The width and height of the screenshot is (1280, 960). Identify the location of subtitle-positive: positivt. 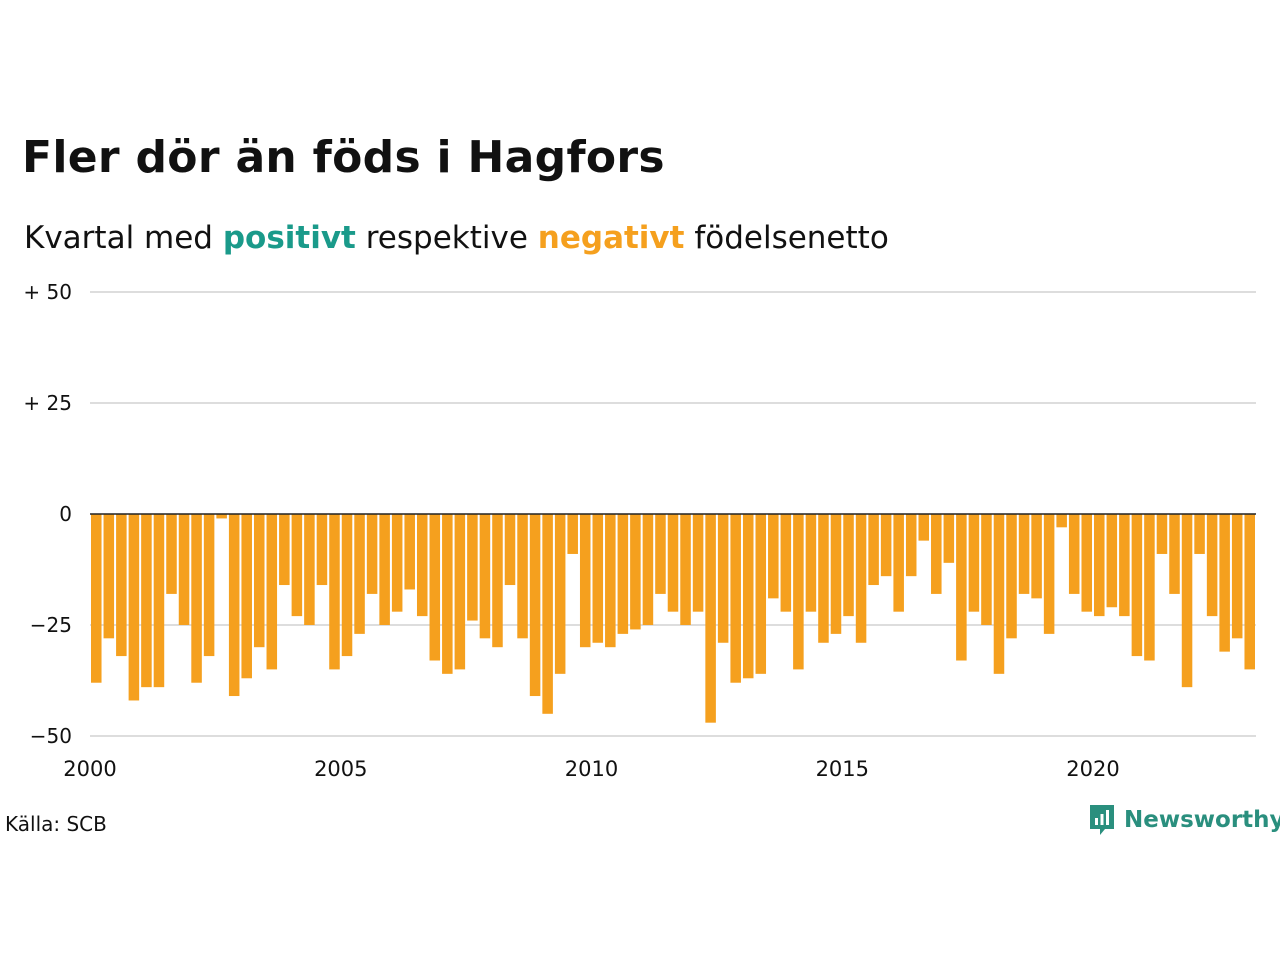
(289, 238).